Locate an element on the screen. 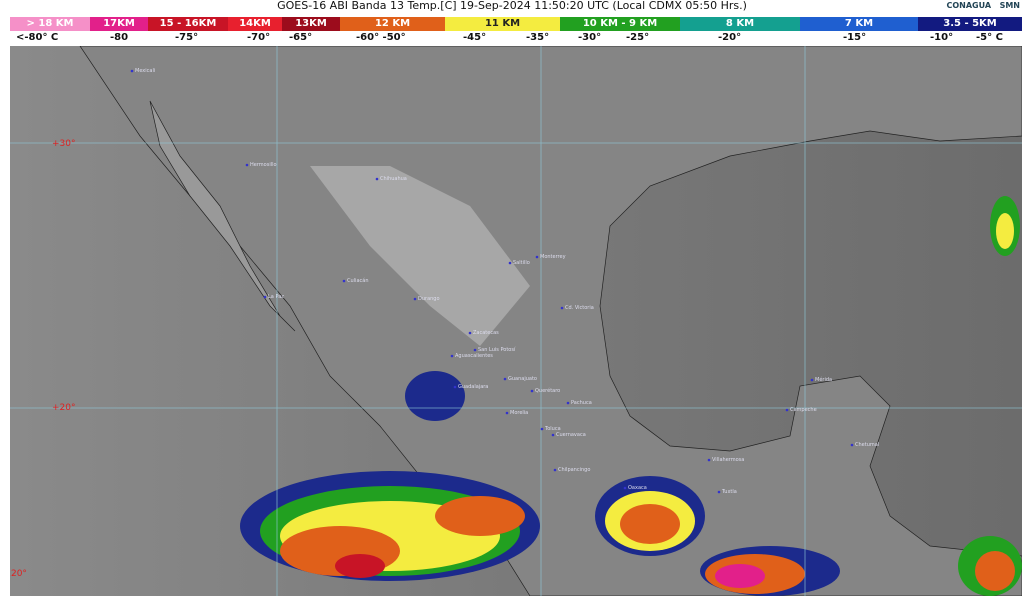 This screenshot has width=1024, height=599. city-label: Culiacán is located at coordinates (357, 280).